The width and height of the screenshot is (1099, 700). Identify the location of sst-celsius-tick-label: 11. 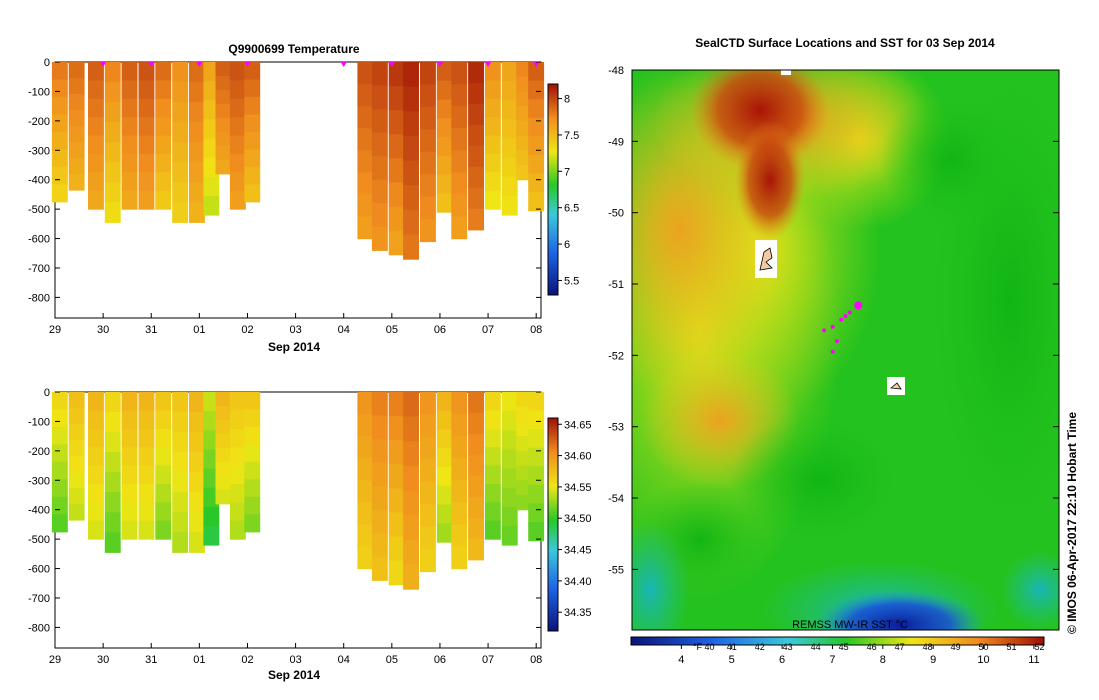
(1033, 660).